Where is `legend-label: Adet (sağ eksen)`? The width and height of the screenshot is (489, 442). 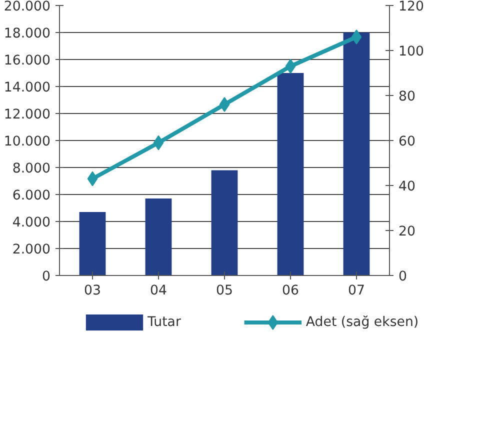 legend-label: Adet (sağ eksen) is located at coordinates (362, 322).